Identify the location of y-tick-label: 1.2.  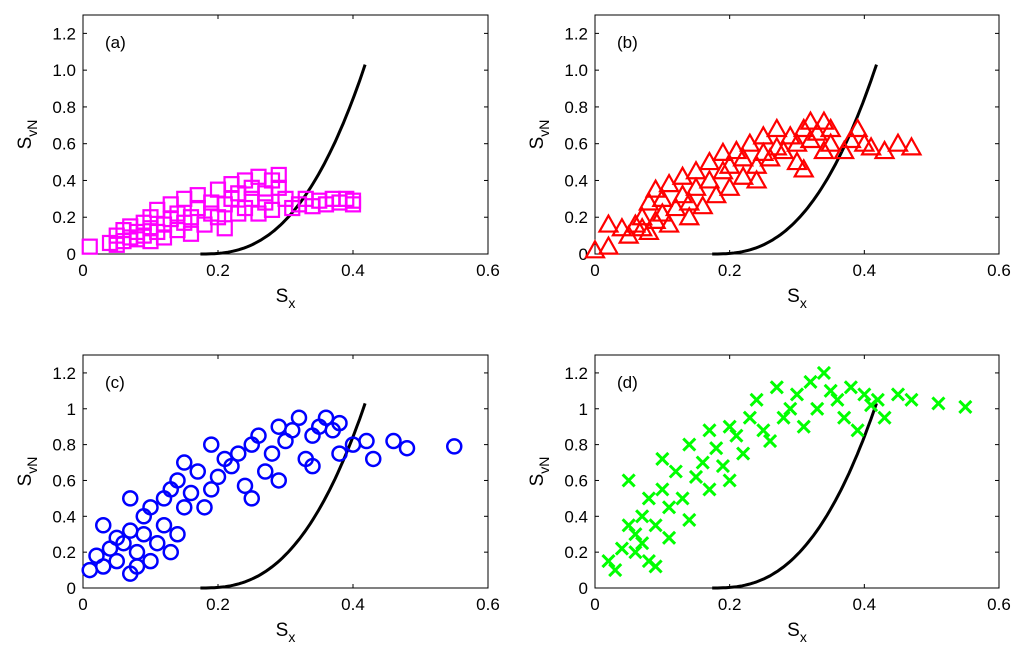
(64, 373).